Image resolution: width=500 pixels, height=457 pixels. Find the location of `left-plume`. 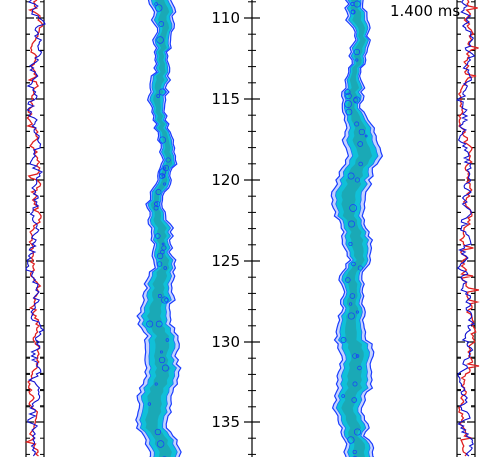

left-plume is located at coordinates (158, 228).